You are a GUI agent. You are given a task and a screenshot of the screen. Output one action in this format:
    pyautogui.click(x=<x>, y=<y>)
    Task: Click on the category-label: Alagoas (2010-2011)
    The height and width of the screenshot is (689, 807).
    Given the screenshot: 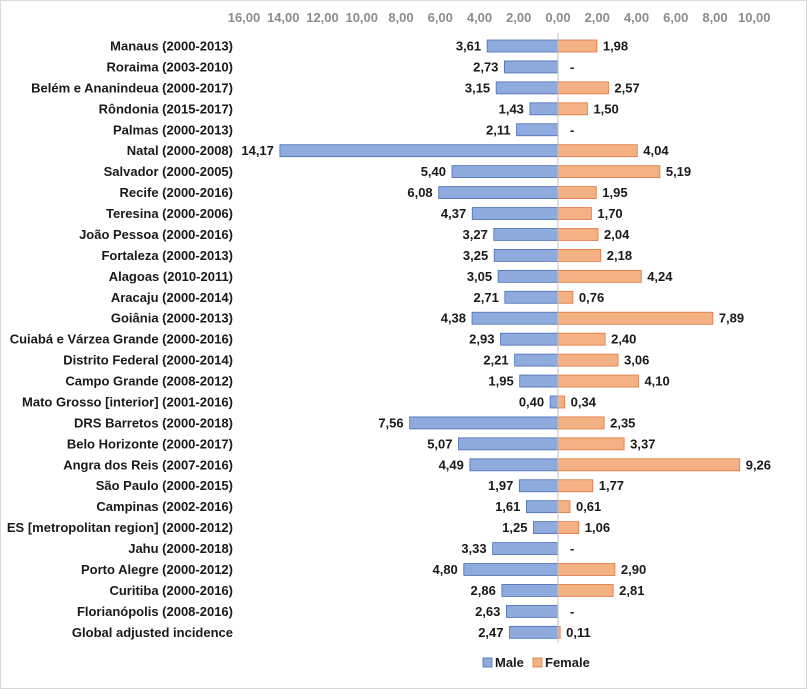 What is the action you would take?
    pyautogui.click(x=171, y=276)
    